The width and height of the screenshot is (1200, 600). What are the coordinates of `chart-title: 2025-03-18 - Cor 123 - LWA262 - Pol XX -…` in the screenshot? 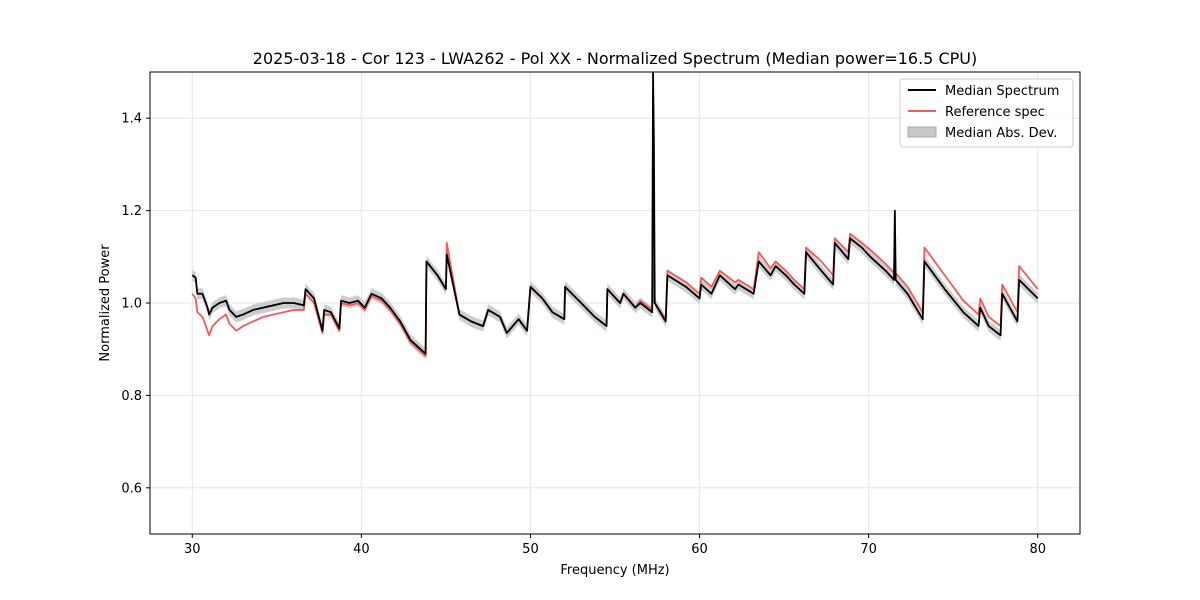 It's located at (615, 58).